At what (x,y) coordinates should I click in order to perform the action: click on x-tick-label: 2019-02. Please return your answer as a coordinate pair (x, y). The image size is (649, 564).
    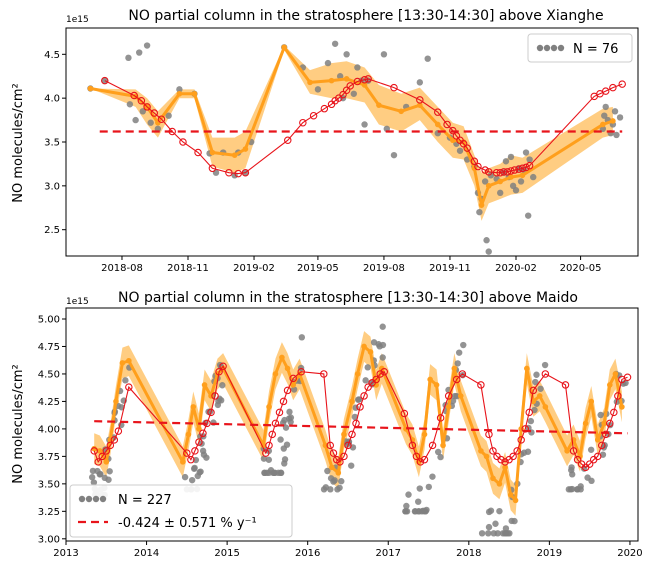
    Looking at the image, I should click on (254, 268).